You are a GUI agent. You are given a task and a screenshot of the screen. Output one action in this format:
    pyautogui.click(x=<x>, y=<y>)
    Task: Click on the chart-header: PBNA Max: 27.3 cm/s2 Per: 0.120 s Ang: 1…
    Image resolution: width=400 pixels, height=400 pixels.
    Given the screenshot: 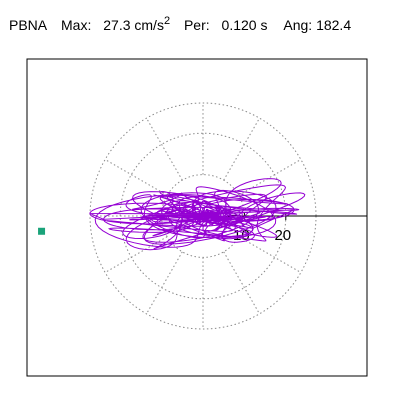 What is the action you would take?
    pyautogui.click(x=180, y=25)
    